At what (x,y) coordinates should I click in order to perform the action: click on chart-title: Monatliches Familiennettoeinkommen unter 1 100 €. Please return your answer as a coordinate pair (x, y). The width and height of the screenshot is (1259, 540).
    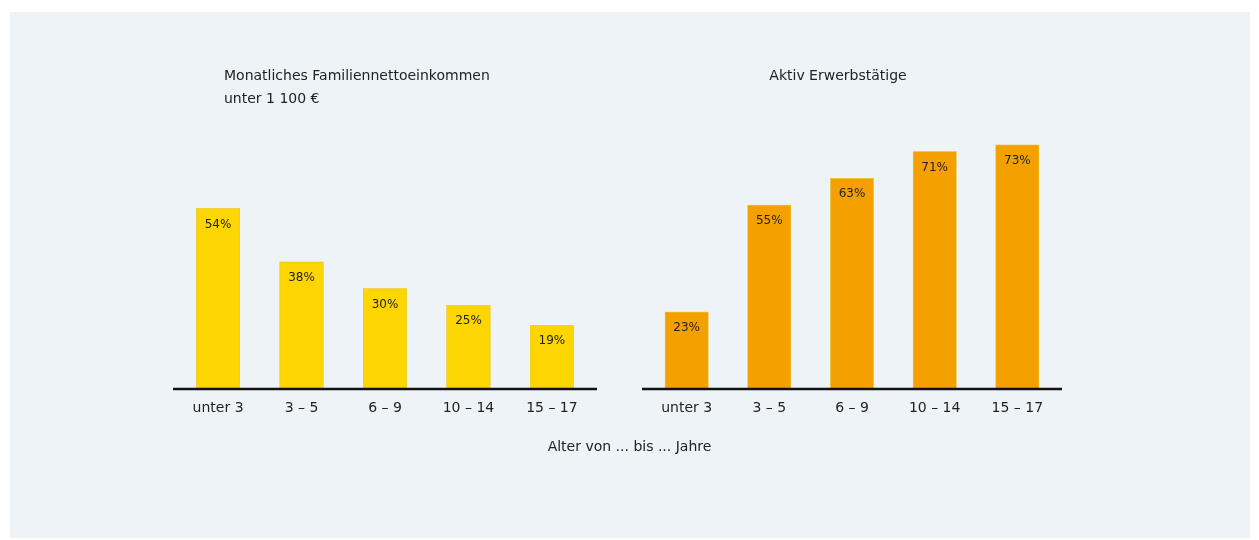
    Looking at the image, I should click on (357, 86).